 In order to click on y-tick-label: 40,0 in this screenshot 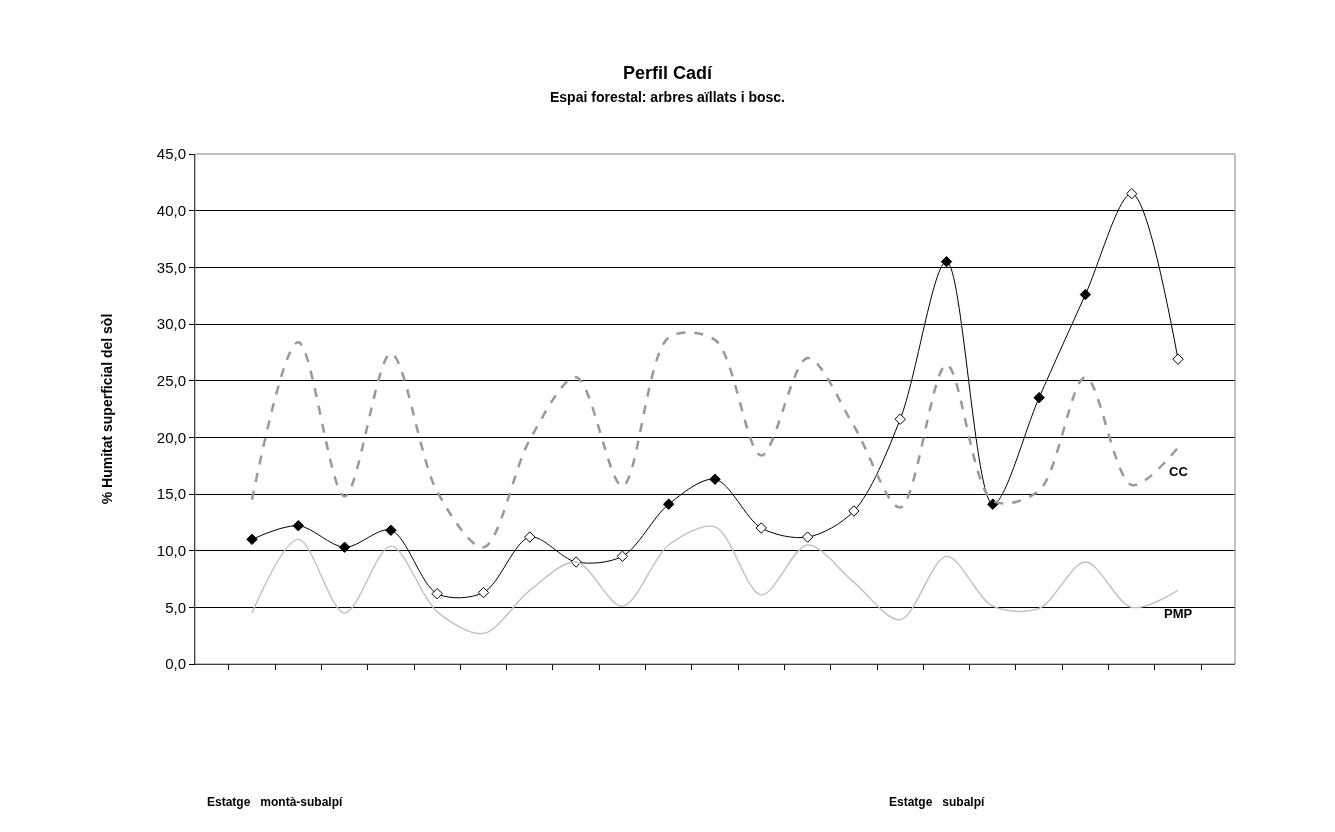, I will do `click(171, 210)`.